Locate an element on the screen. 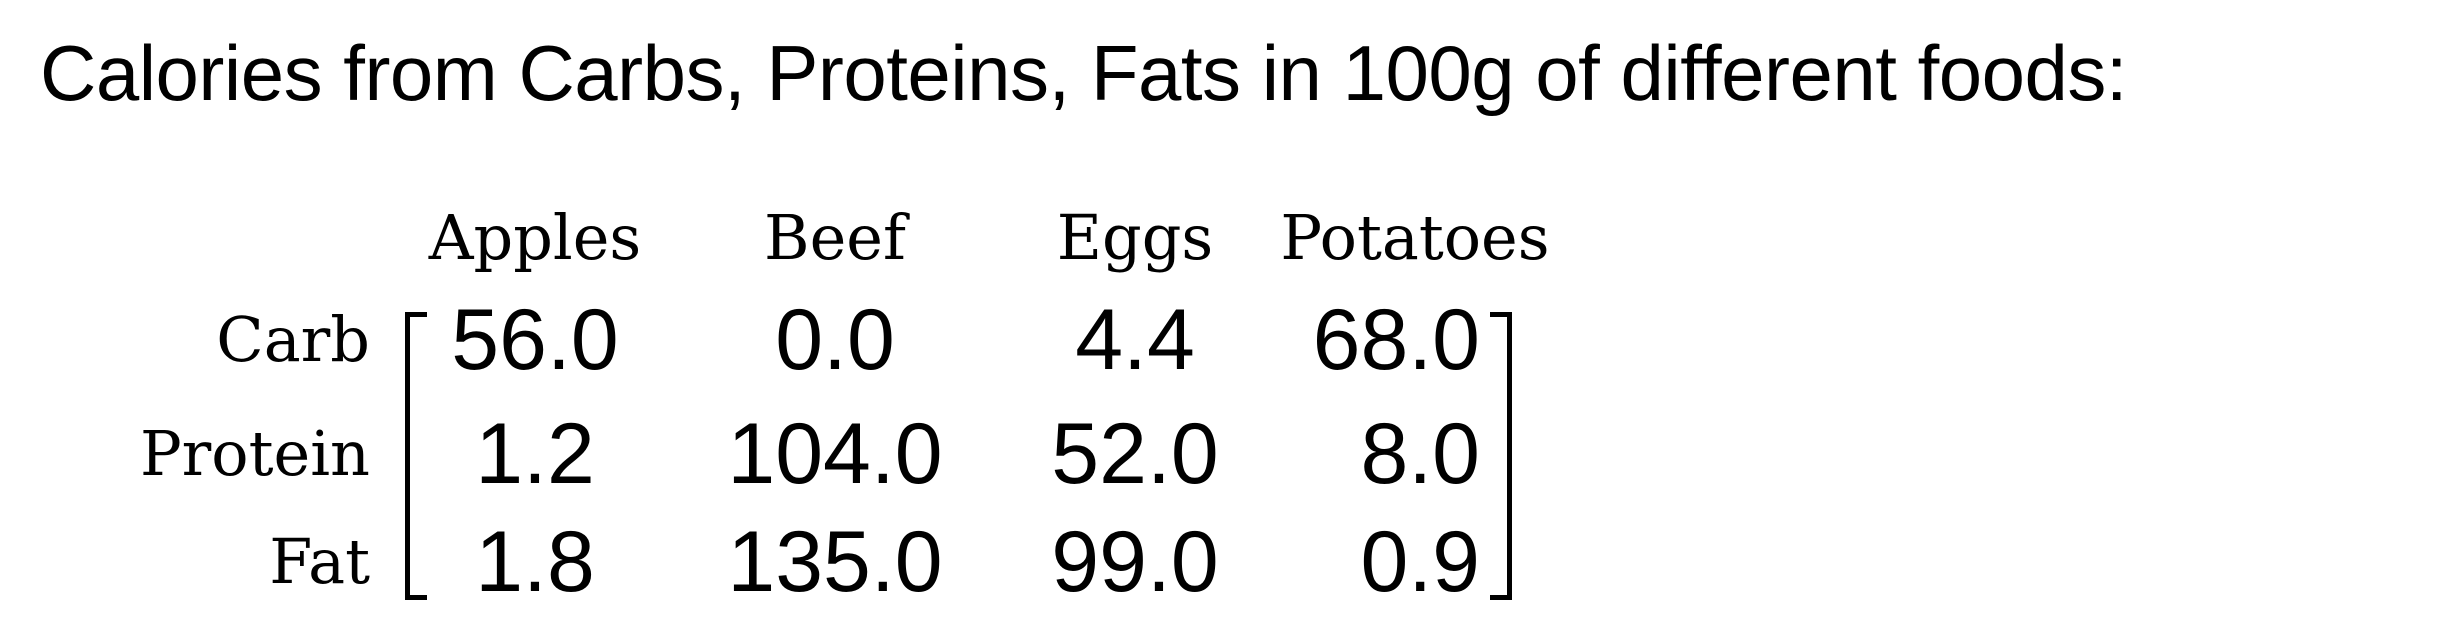 Image resolution: width=2452 pixels, height=634 pixels. column-header-beef: Beef is located at coordinates (835, 237).